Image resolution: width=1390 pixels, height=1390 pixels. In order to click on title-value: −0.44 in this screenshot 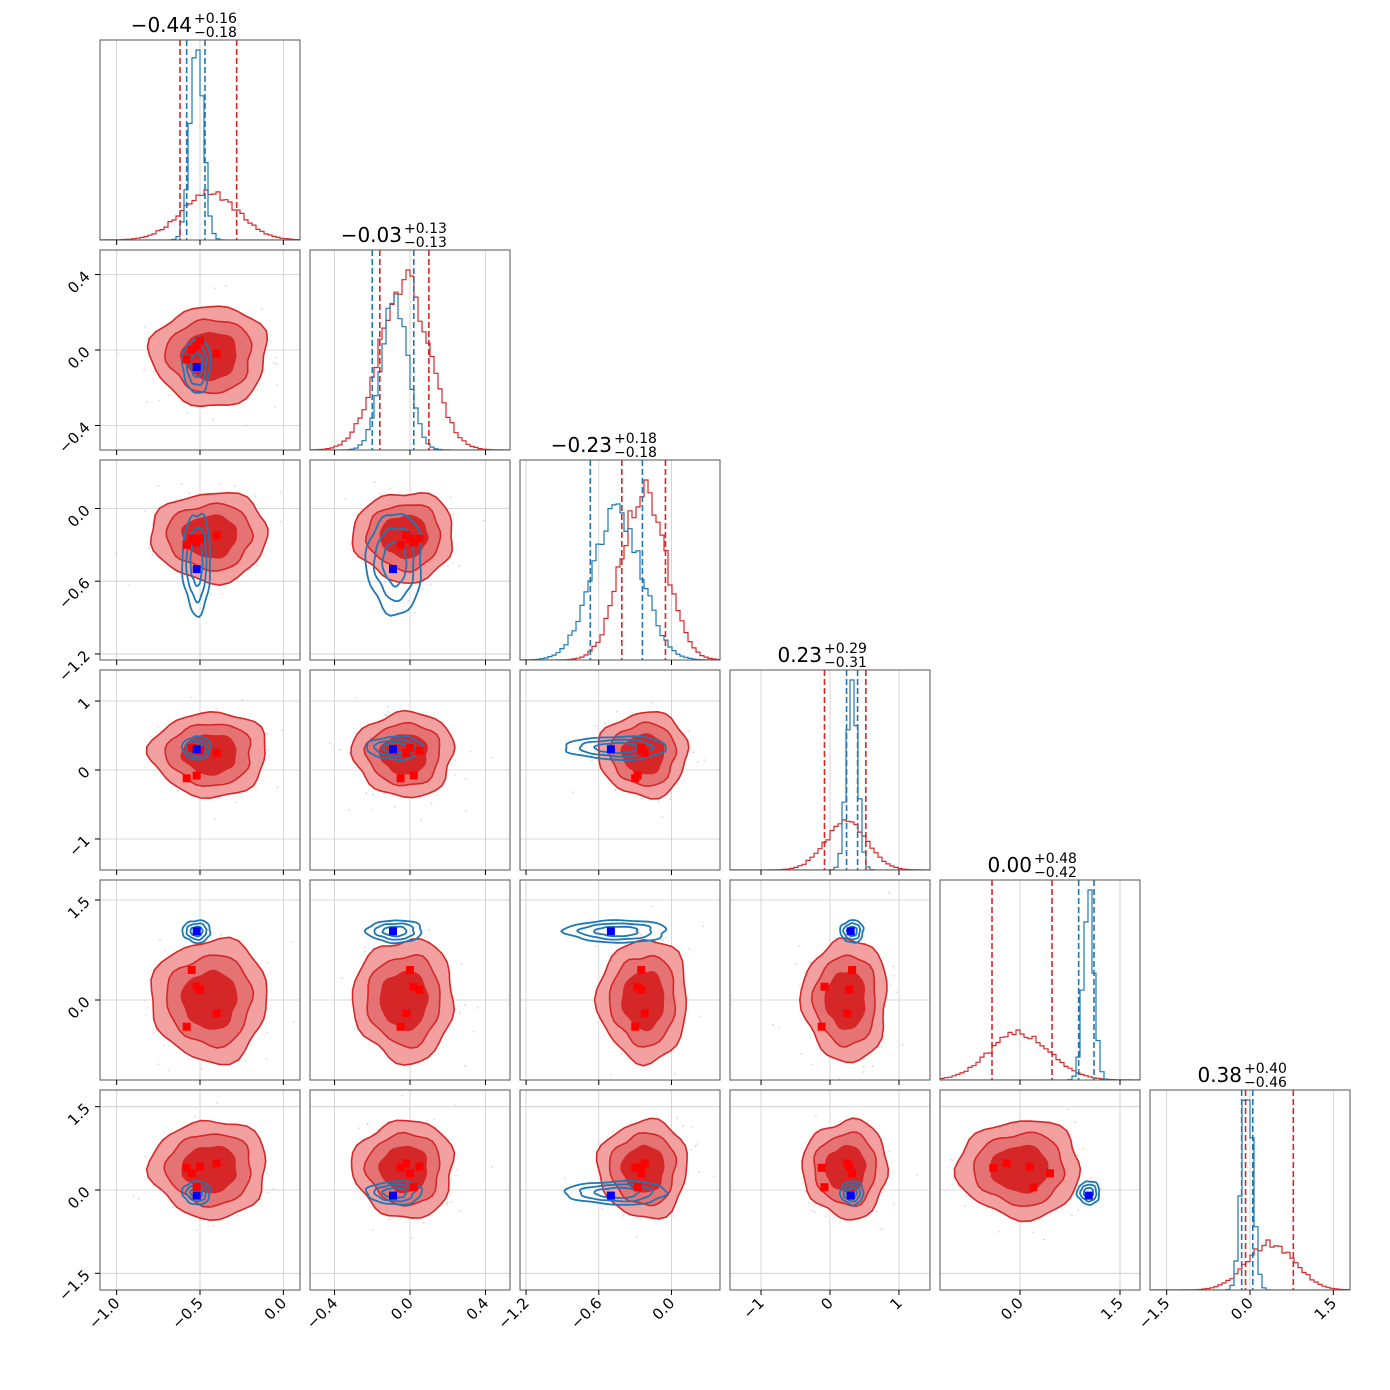, I will do `click(161, 25)`.